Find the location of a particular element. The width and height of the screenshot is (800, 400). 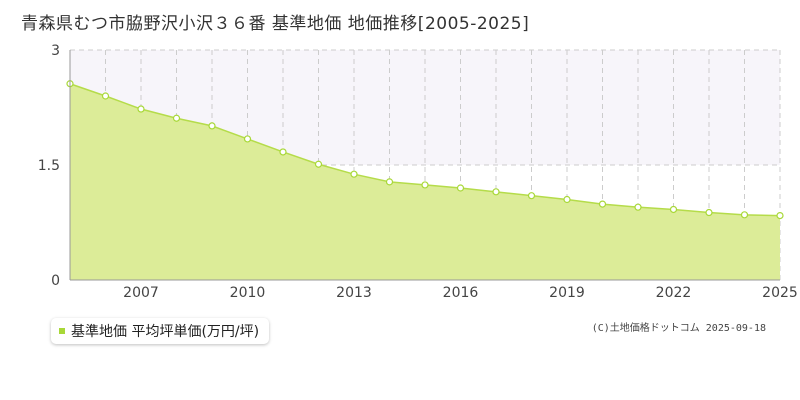

y-tick-label: 3 is located at coordinates (55, 51).